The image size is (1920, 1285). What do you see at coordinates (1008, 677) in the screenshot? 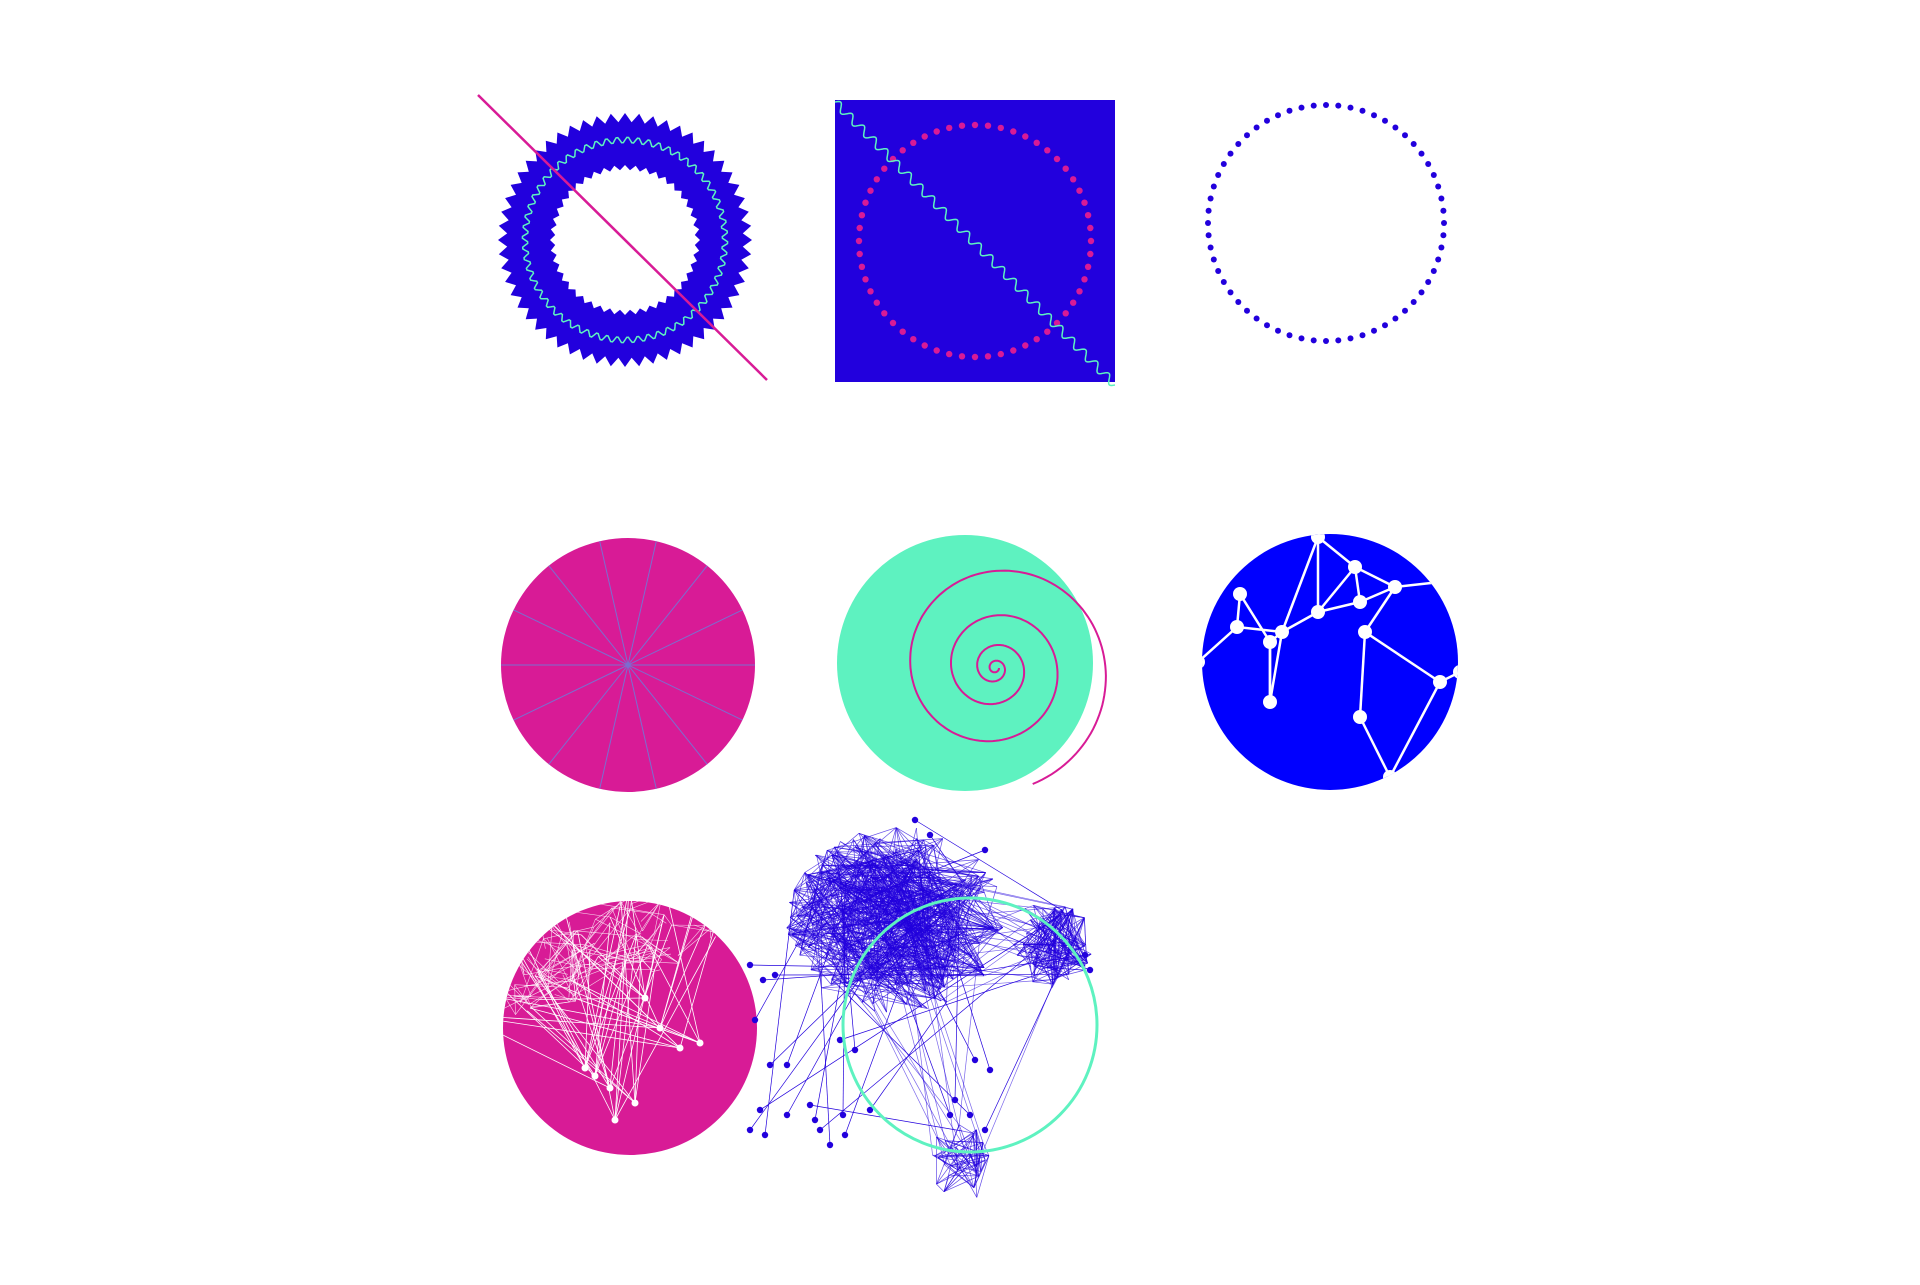
I see `magenta-spiral` at bounding box center [1008, 677].